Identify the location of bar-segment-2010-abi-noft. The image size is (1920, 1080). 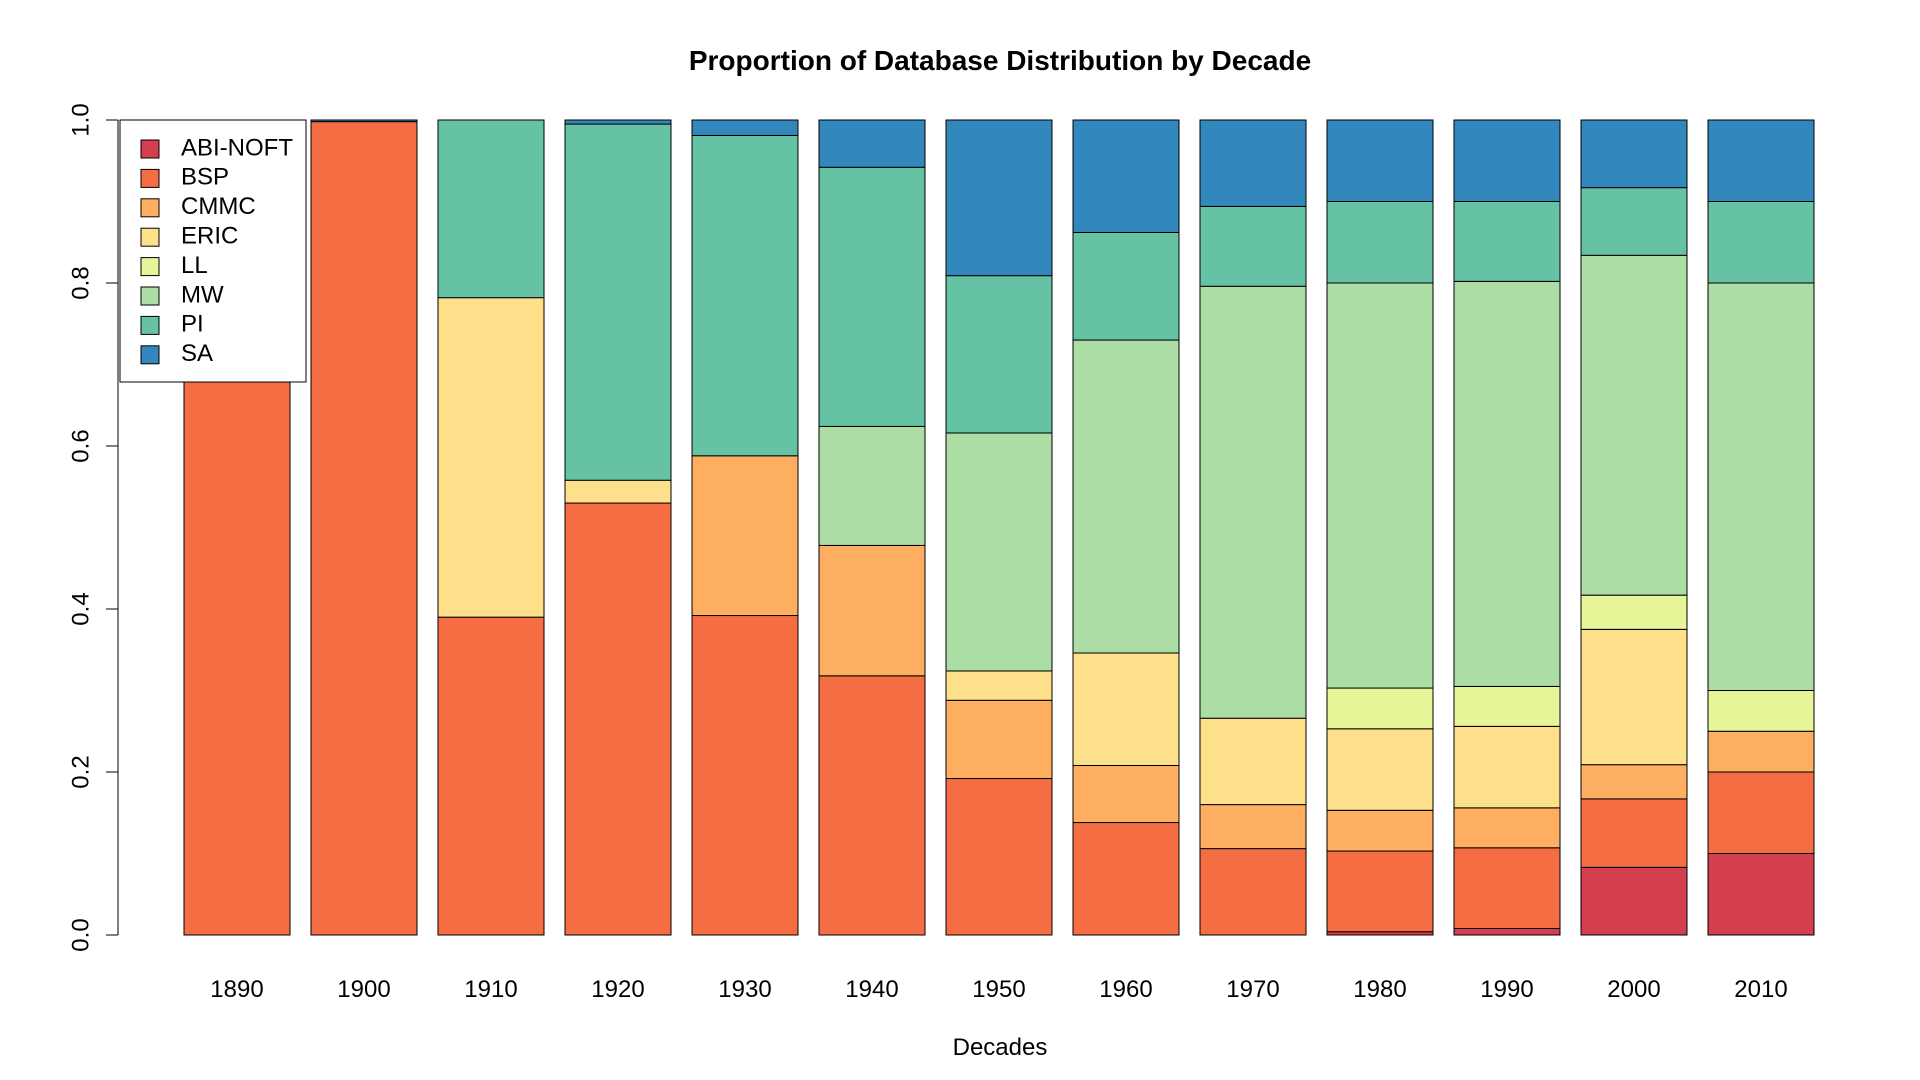
(1761, 894).